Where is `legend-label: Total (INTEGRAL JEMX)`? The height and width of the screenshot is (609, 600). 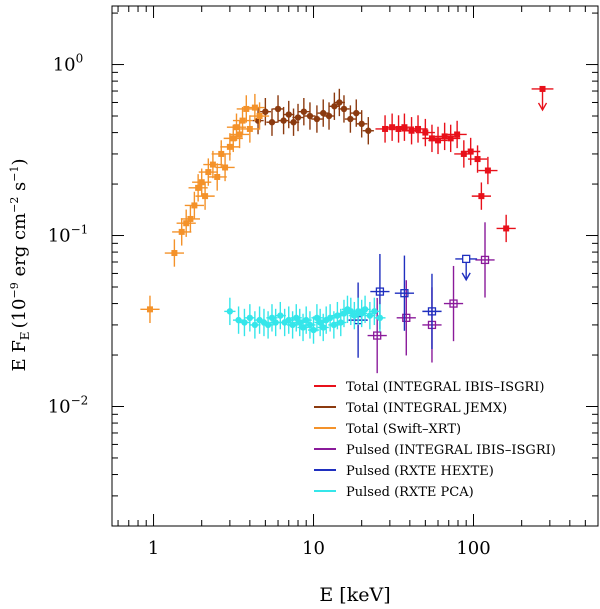 legend-label: Total (INTEGRAL JEMX) is located at coordinates (426, 408).